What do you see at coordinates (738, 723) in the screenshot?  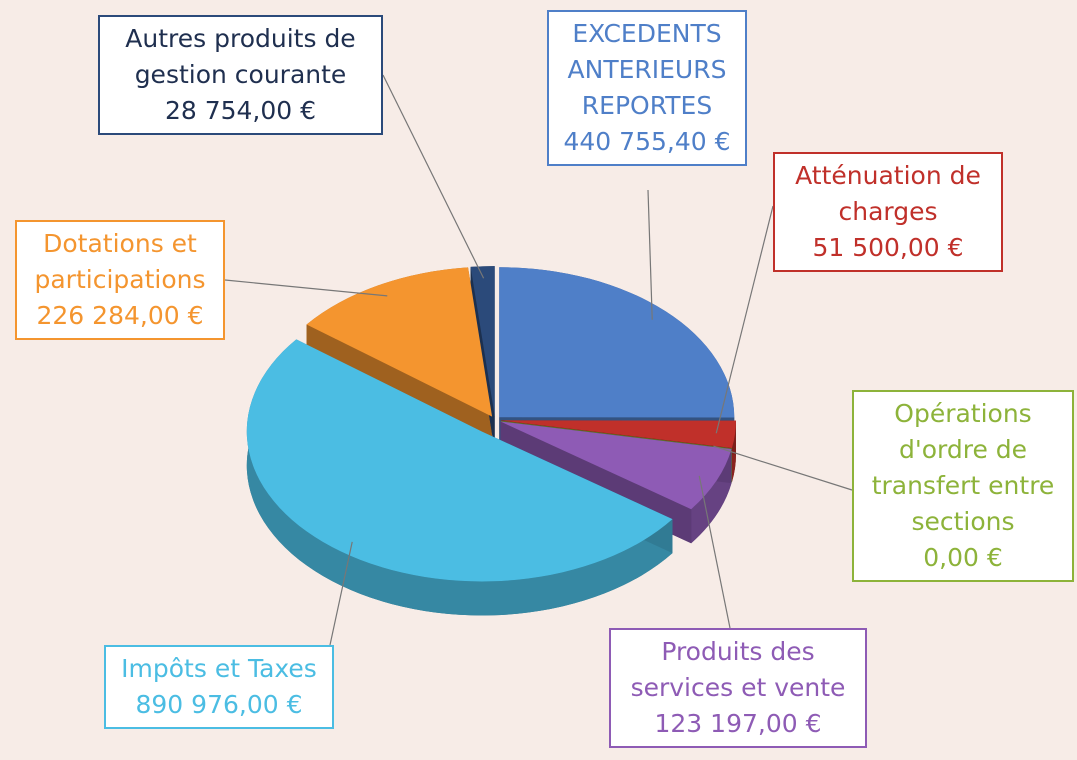 I see `value-label: 123 197,00 €` at bounding box center [738, 723].